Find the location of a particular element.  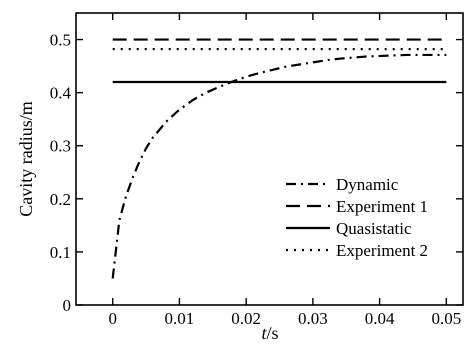

y-tick-label: 0.4 is located at coordinates (61, 93).